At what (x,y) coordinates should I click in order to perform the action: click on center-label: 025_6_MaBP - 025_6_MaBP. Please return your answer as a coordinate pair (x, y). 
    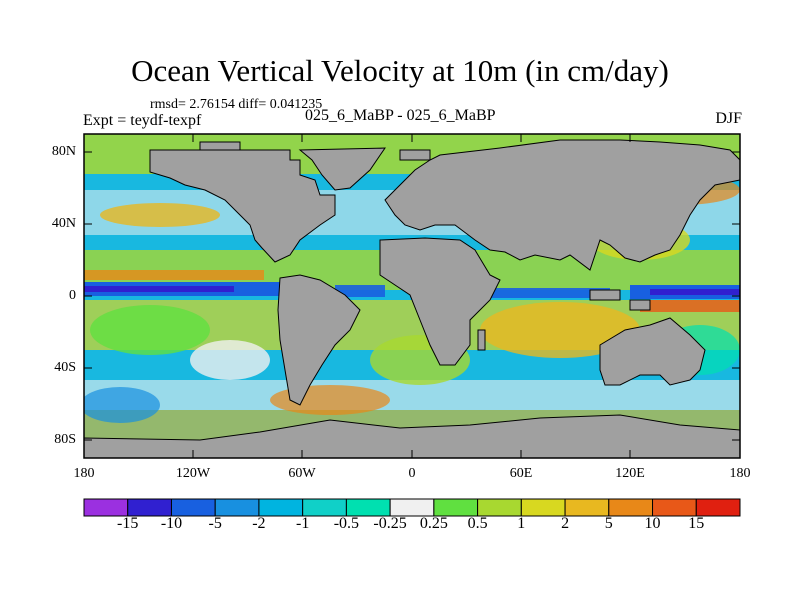
    Looking at the image, I should click on (400, 115).